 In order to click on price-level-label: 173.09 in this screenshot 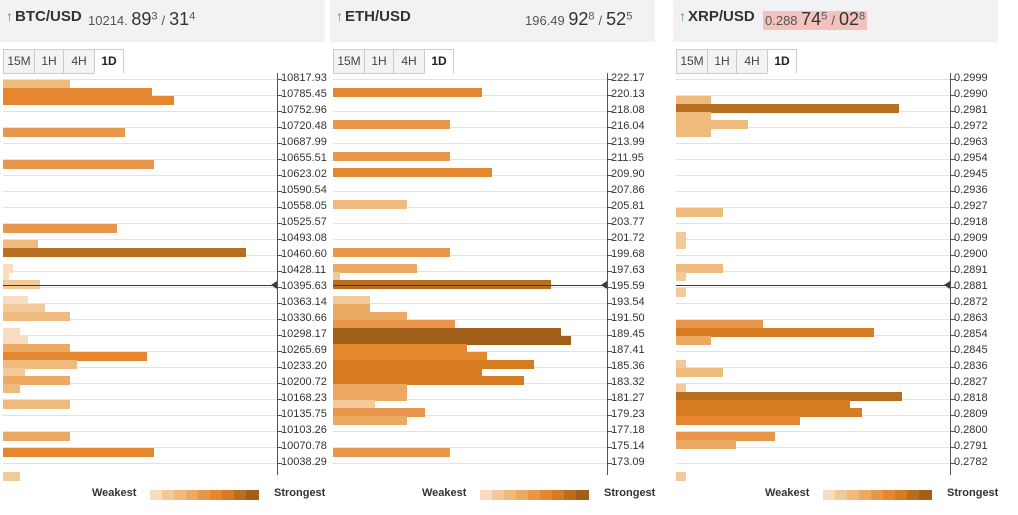, I will do `click(628, 462)`.